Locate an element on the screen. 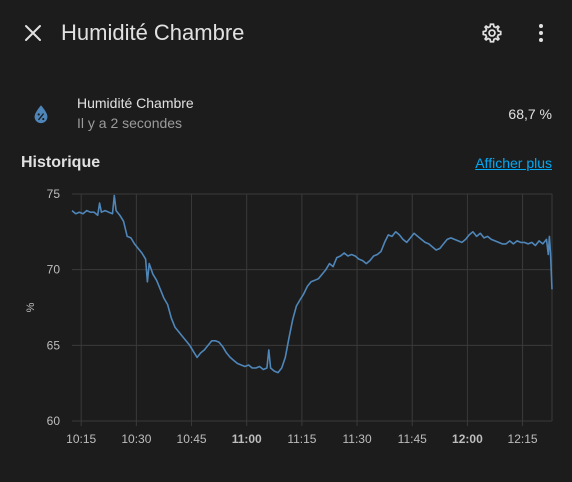  dots-vertical-icon is located at coordinates (541, 33).